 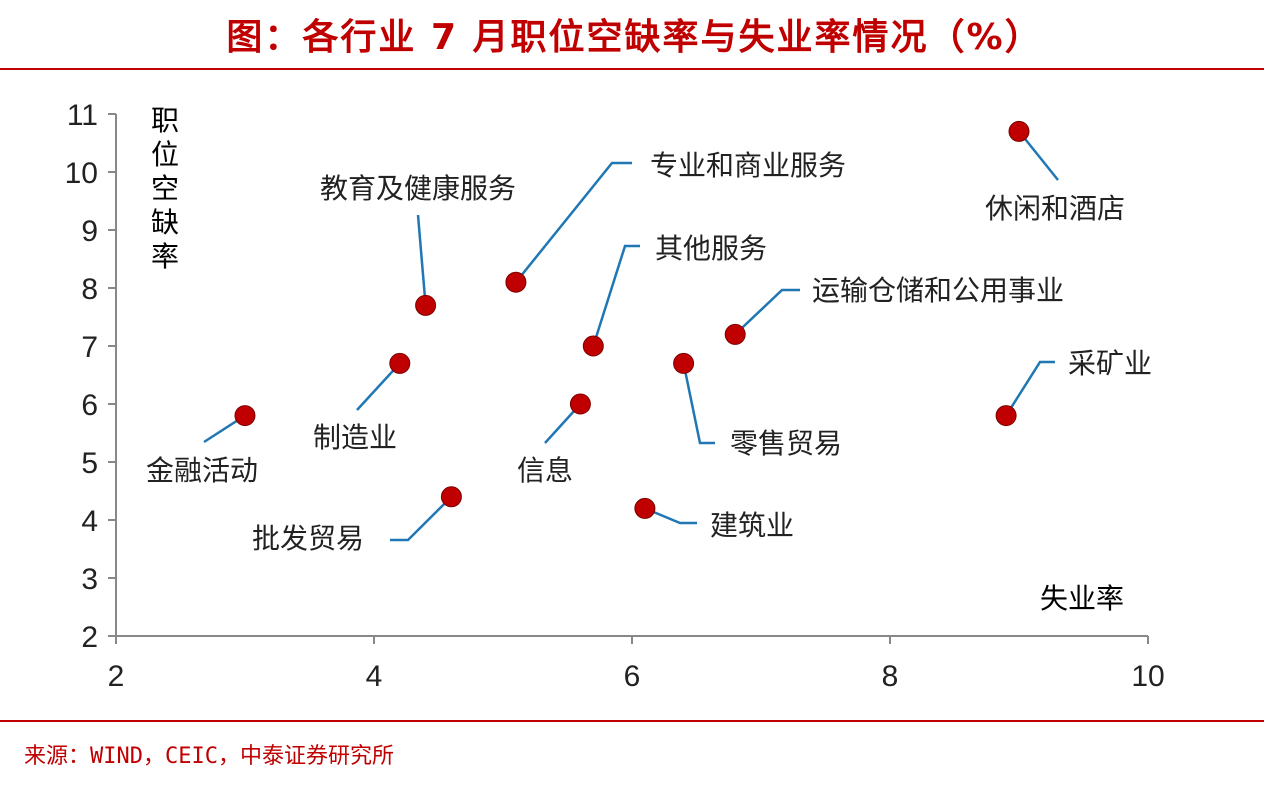 What do you see at coordinates (89, 637) in the screenshot?
I see `y-tick-label: 2` at bounding box center [89, 637].